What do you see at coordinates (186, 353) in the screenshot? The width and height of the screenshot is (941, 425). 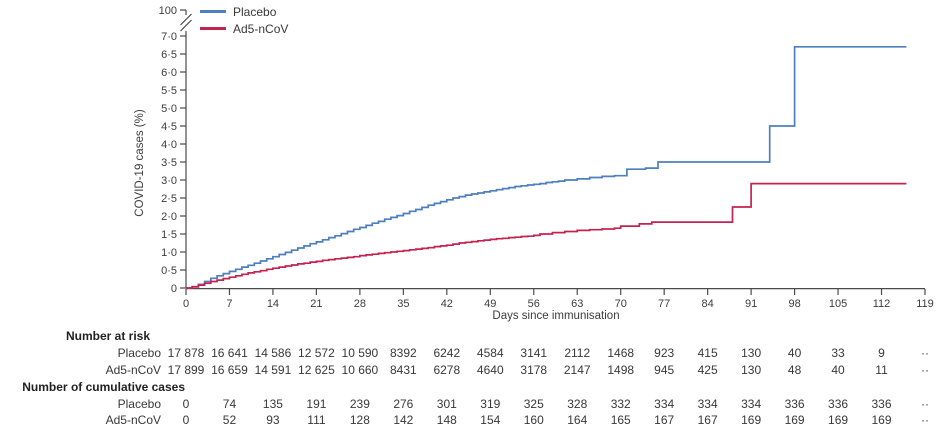 I see `risk-value: 17 878` at bounding box center [186, 353].